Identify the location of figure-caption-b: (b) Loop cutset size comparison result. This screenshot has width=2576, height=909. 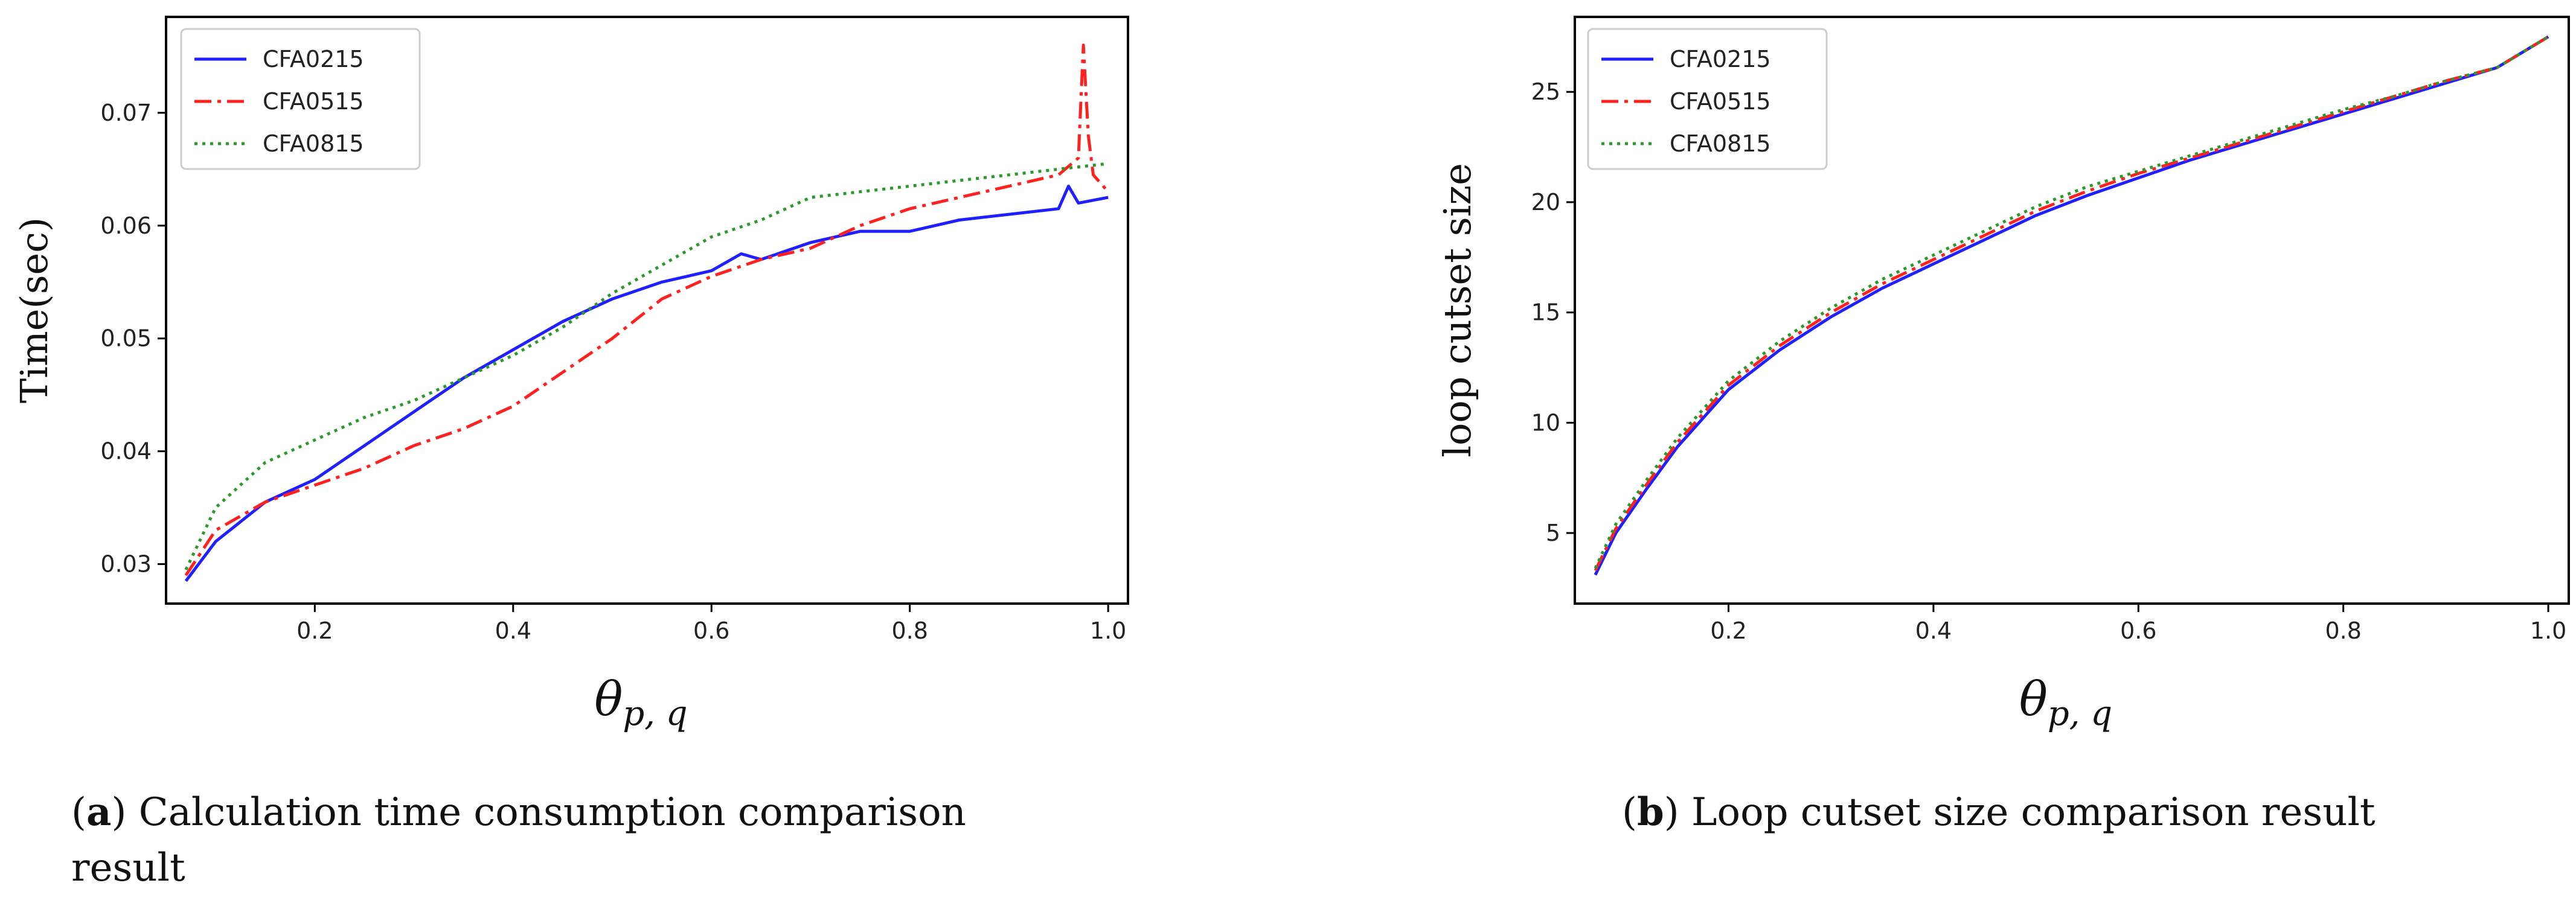
(1999, 812).